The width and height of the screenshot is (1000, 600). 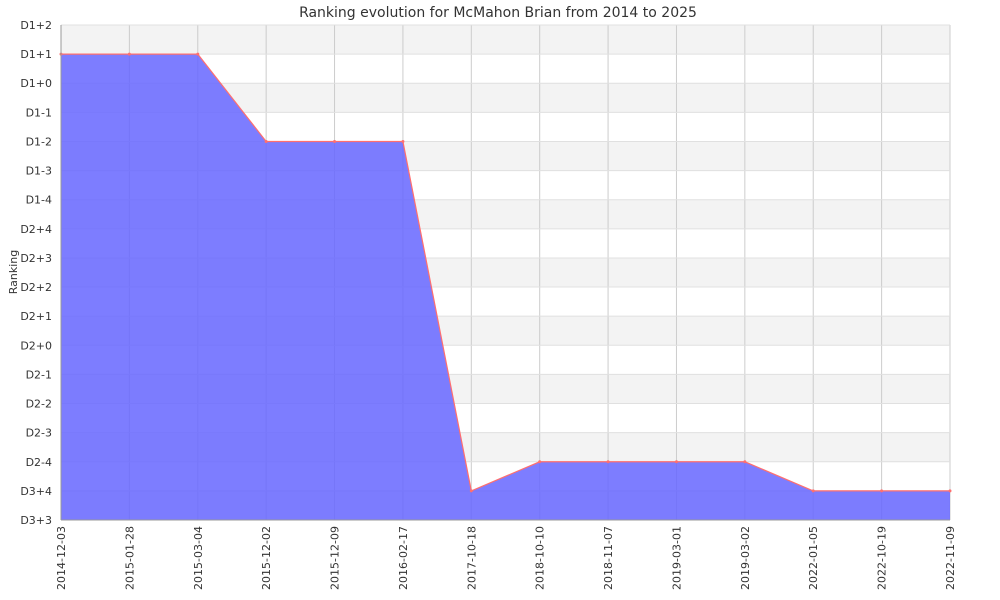 What do you see at coordinates (197, 54) in the screenshot?
I see `data-point: 2015-03-04: D1+1` at bounding box center [197, 54].